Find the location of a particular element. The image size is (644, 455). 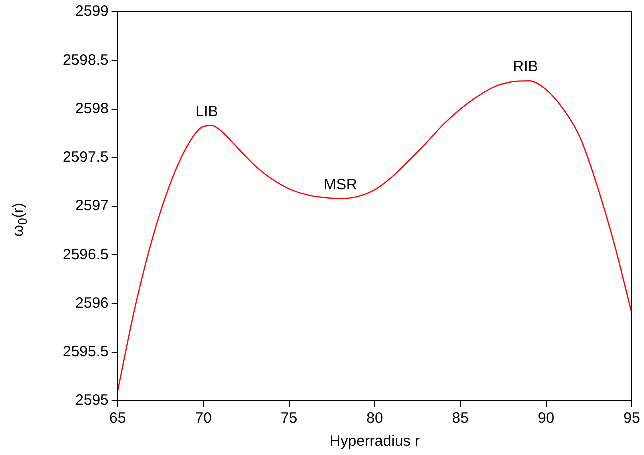

y-tick-label: 2598.5 is located at coordinates (85, 60).